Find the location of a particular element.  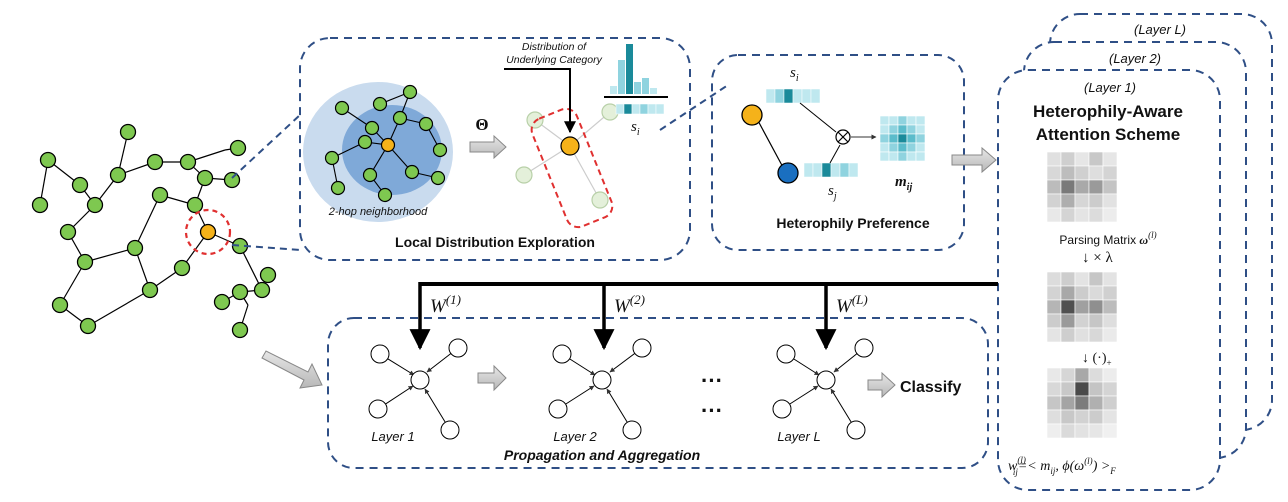

sj-to-product is located at coordinates (835, 154).